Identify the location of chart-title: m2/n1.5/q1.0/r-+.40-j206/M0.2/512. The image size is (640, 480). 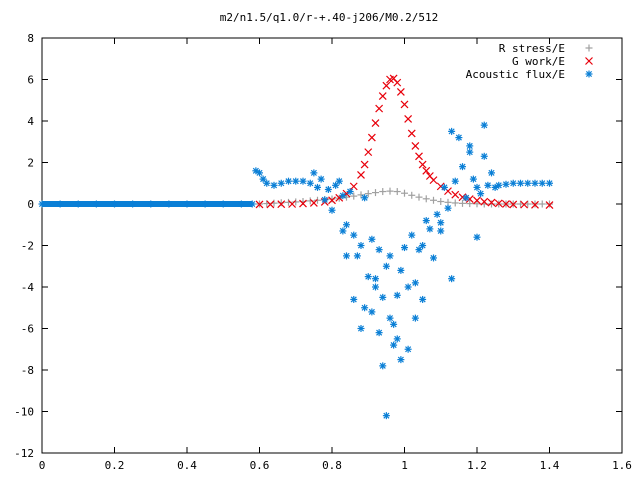
(329, 17).